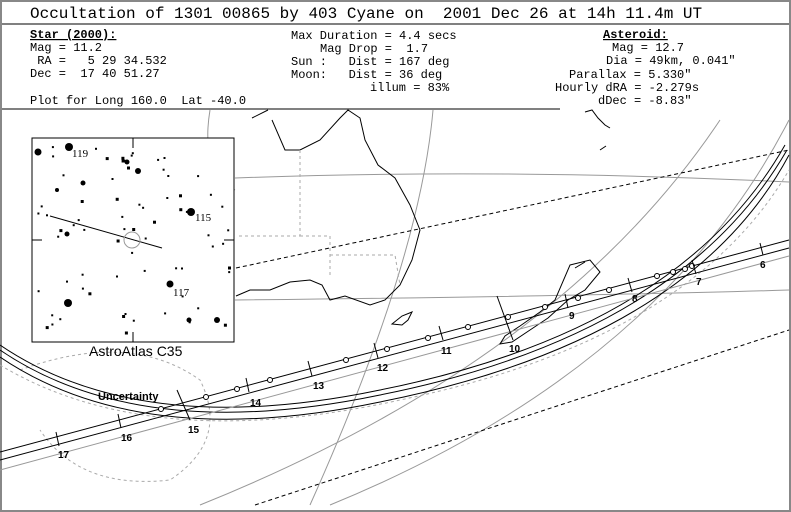  What do you see at coordinates (98, 61) in the screenshot?
I see `star-line: RA = 5 29 34.532` at bounding box center [98, 61].